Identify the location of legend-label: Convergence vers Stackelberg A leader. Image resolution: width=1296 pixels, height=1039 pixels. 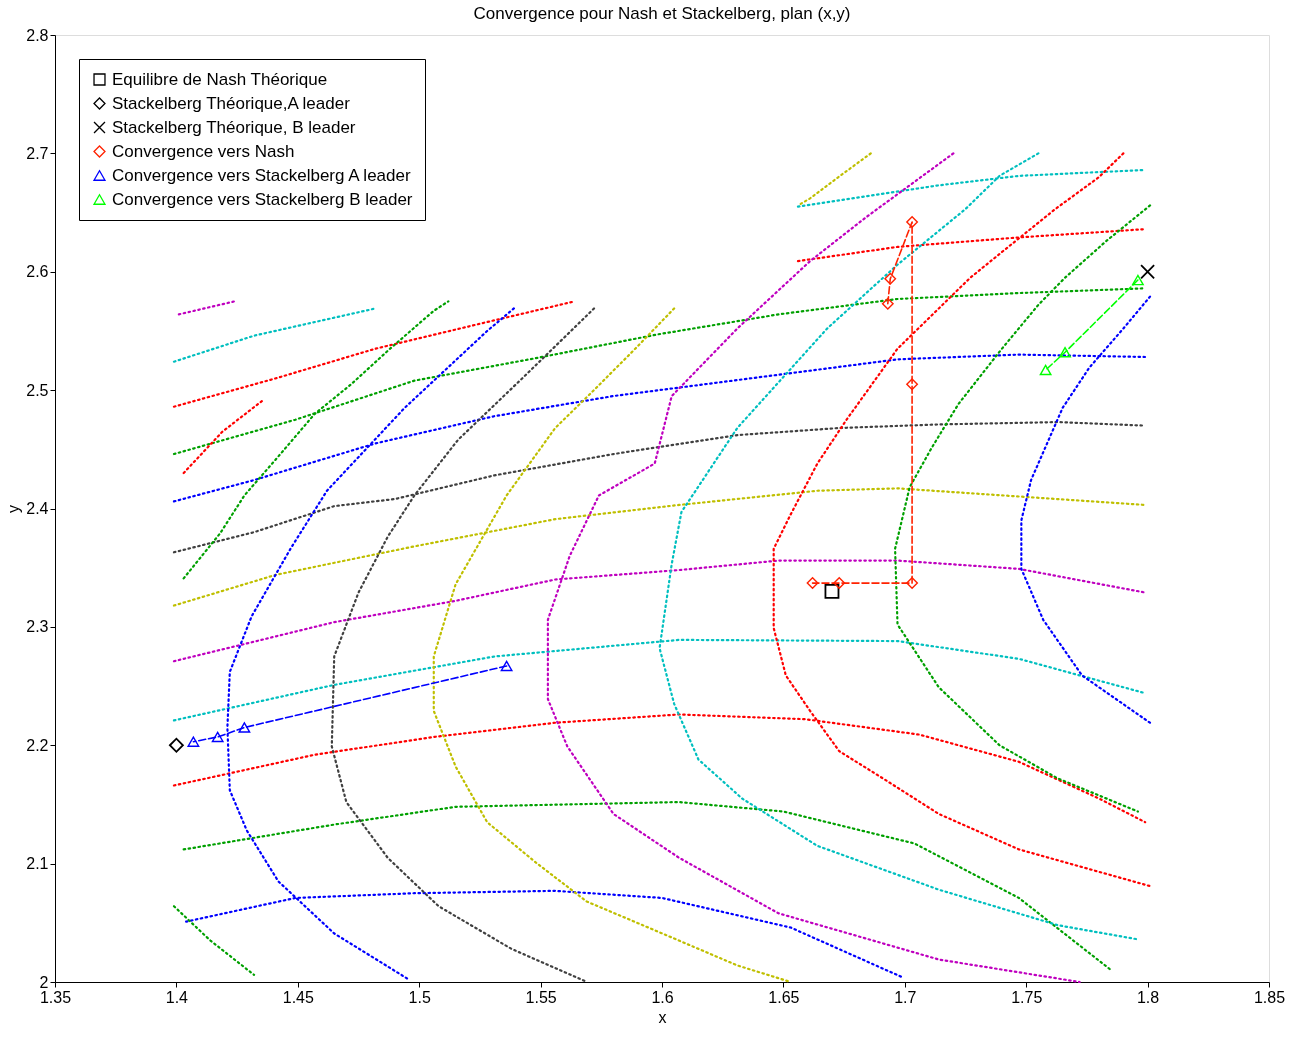
(261, 175).